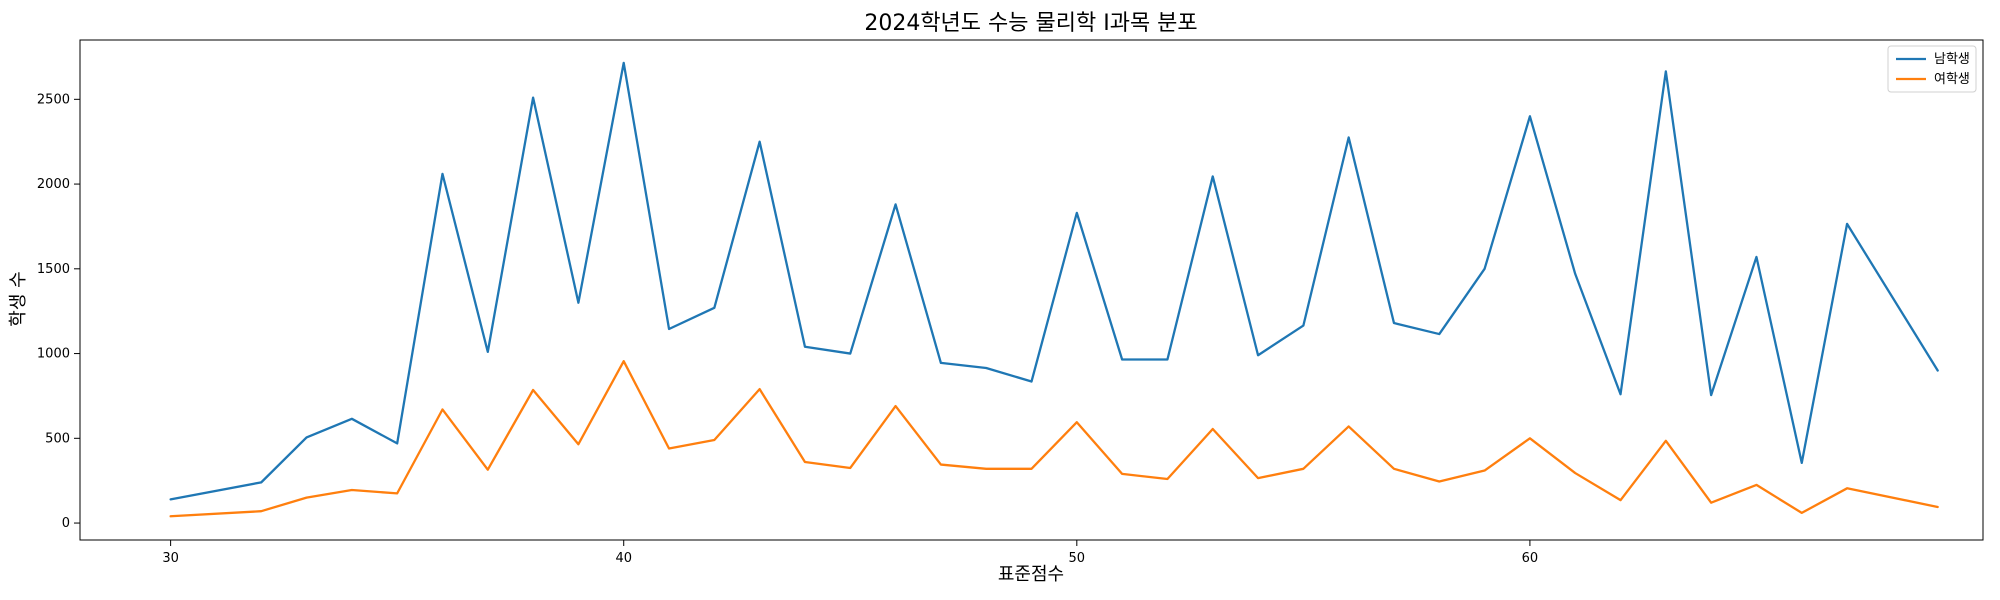 The image size is (2000, 600). Describe the element at coordinates (623, 558) in the screenshot. I see `x-tick-label: 40` at that location.